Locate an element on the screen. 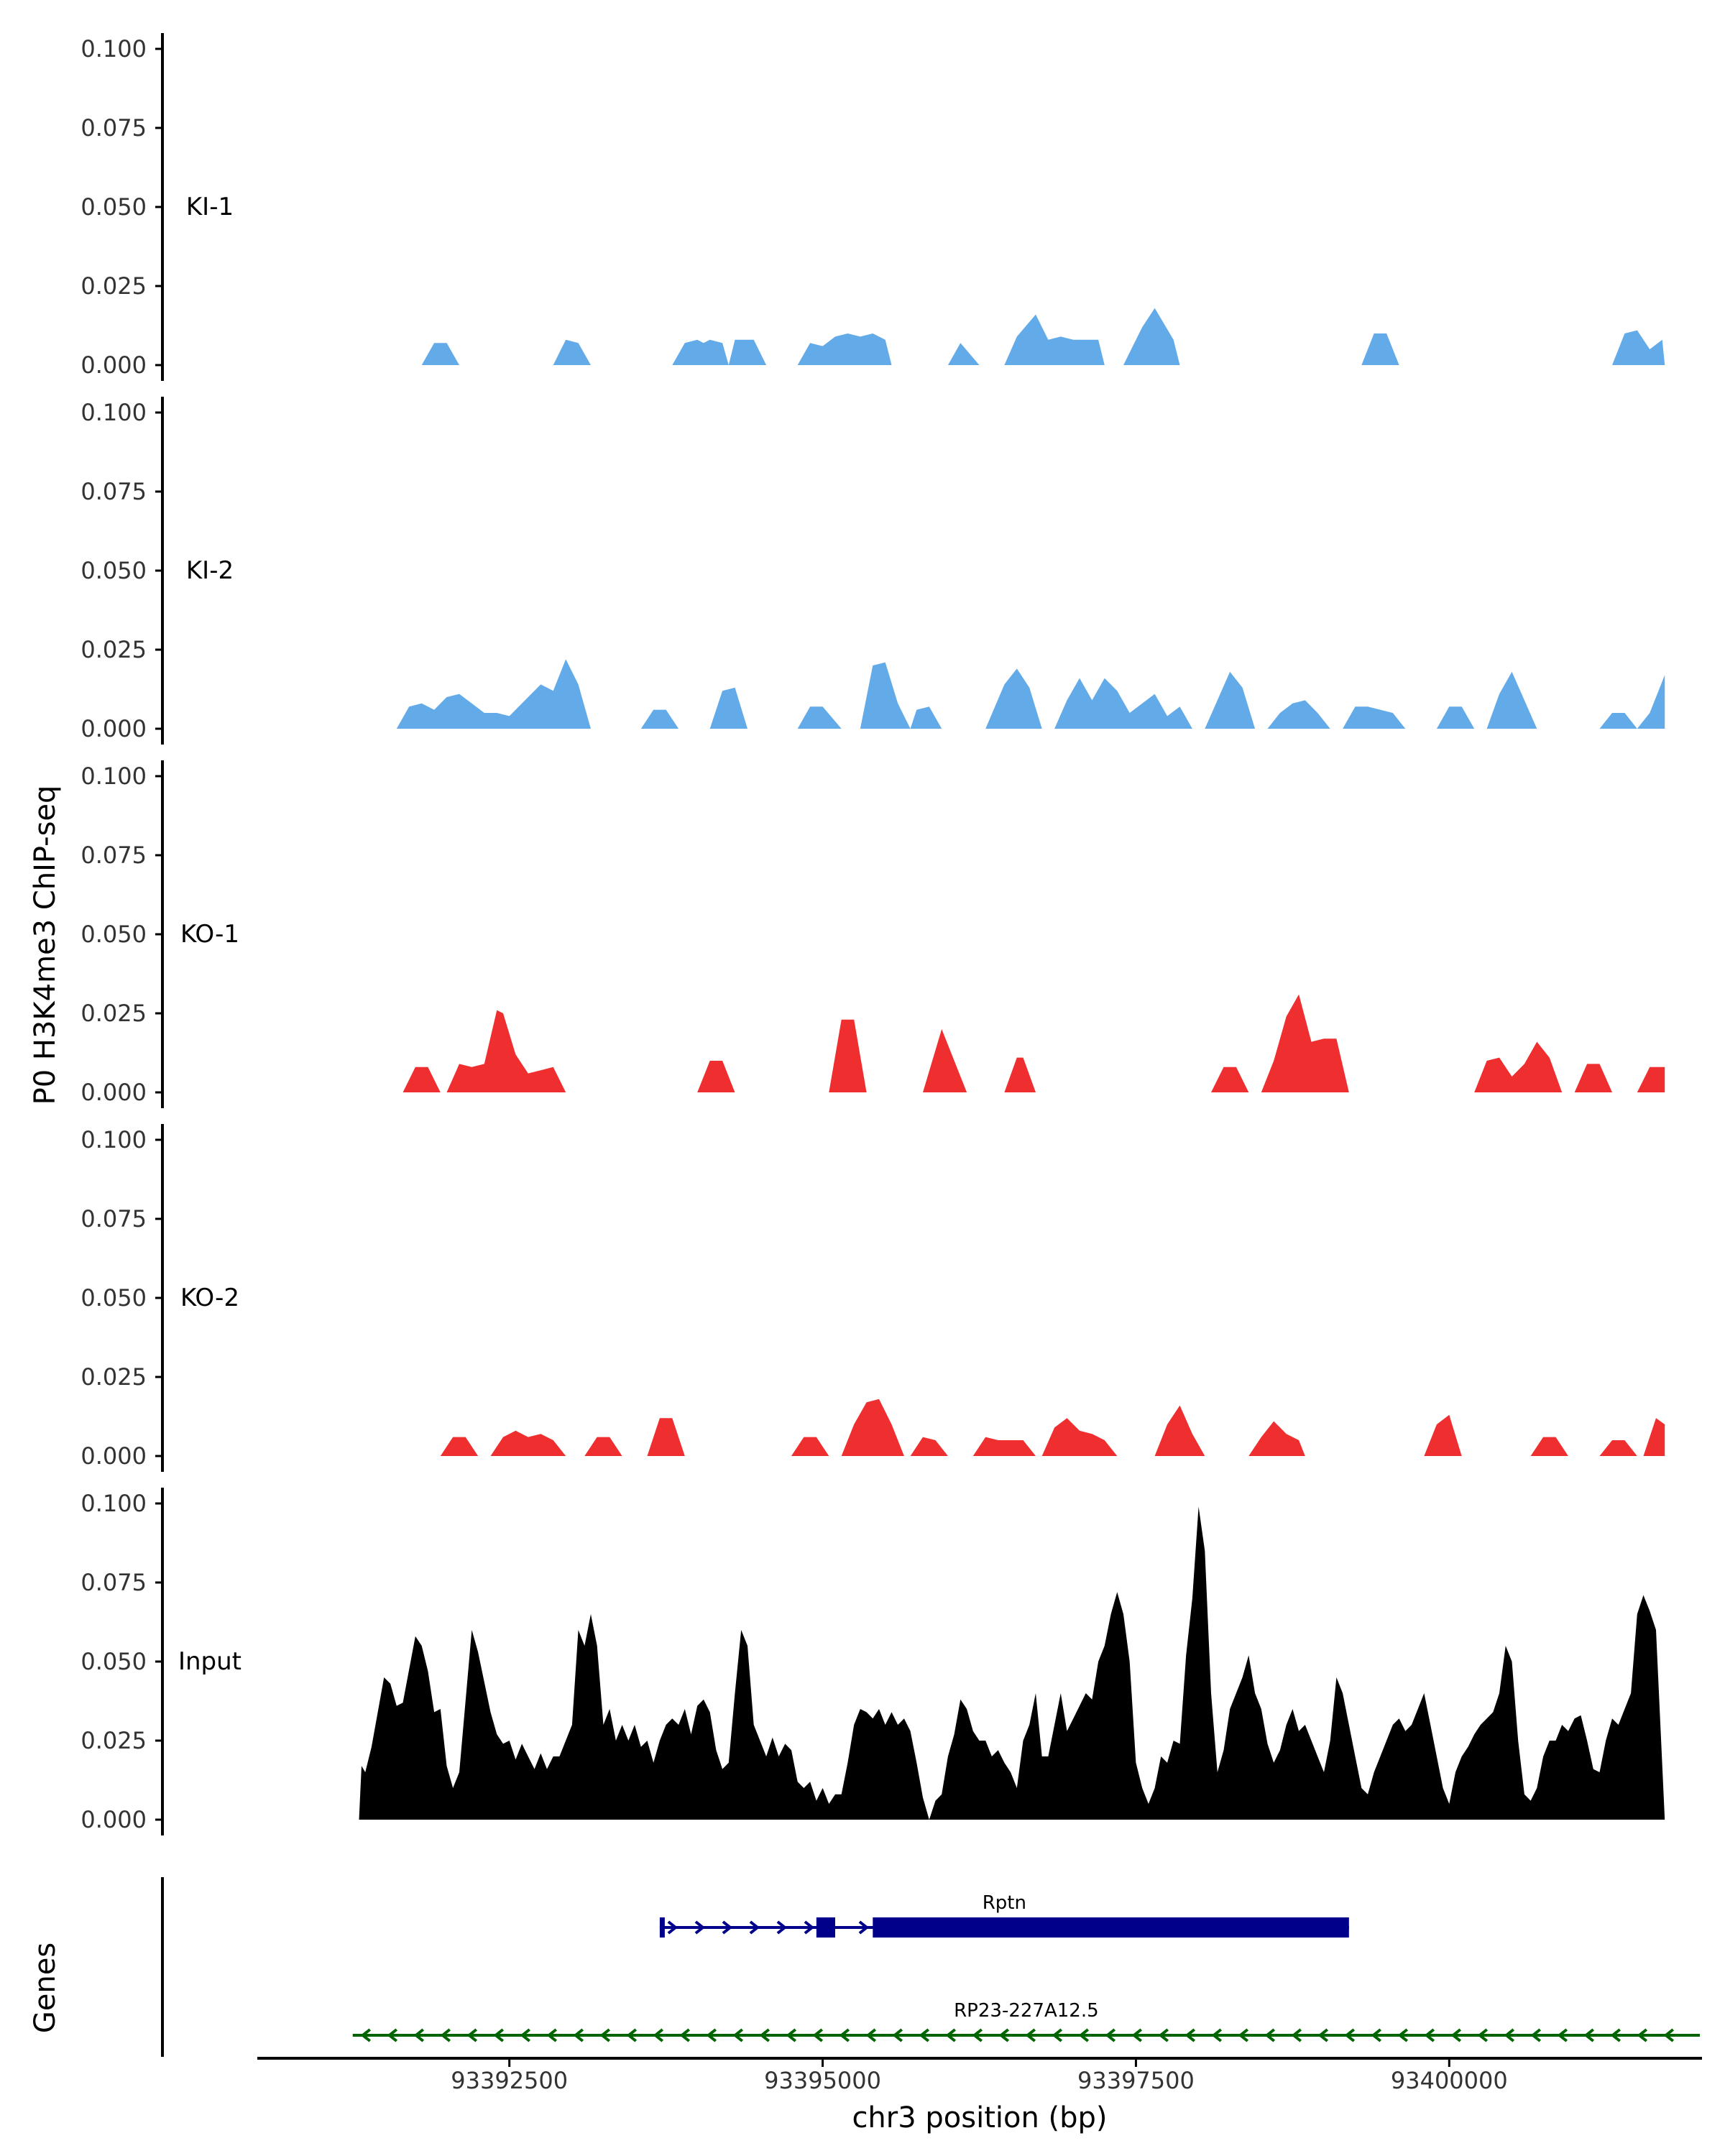 This screenshot has height=2156, width=1725. x-tick-label: 93397500 is located at coordinates (1136, 2080).